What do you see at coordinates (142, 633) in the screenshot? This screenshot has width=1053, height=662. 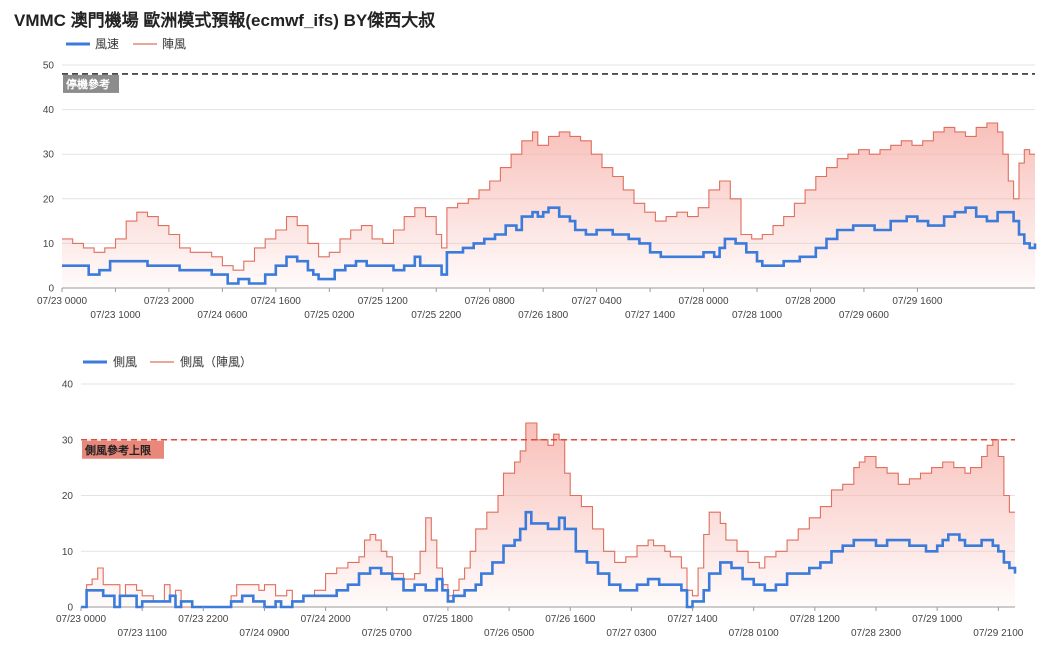 I see `x-tick-label: 07/23 1100` at bounding box center [142, 633].